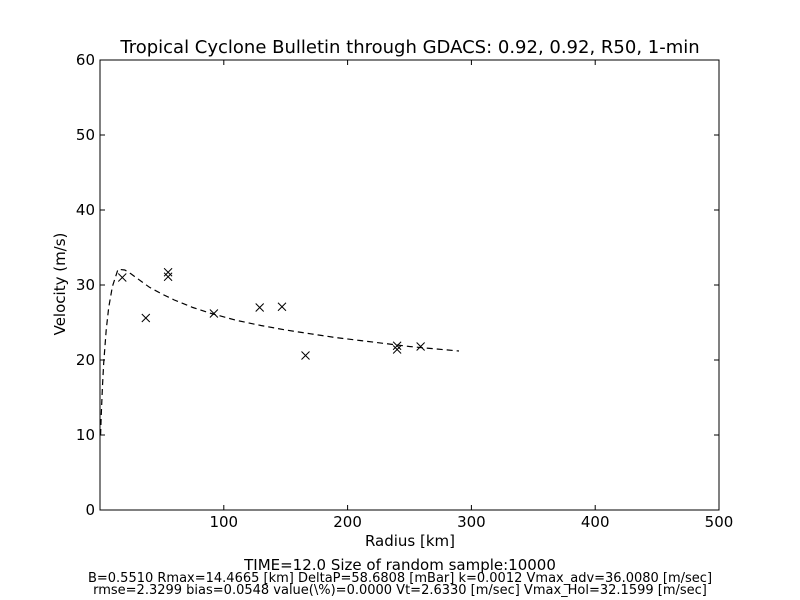 This screenshot has height=600, width=800. I want to click on profile-curve, so click(280, 352).